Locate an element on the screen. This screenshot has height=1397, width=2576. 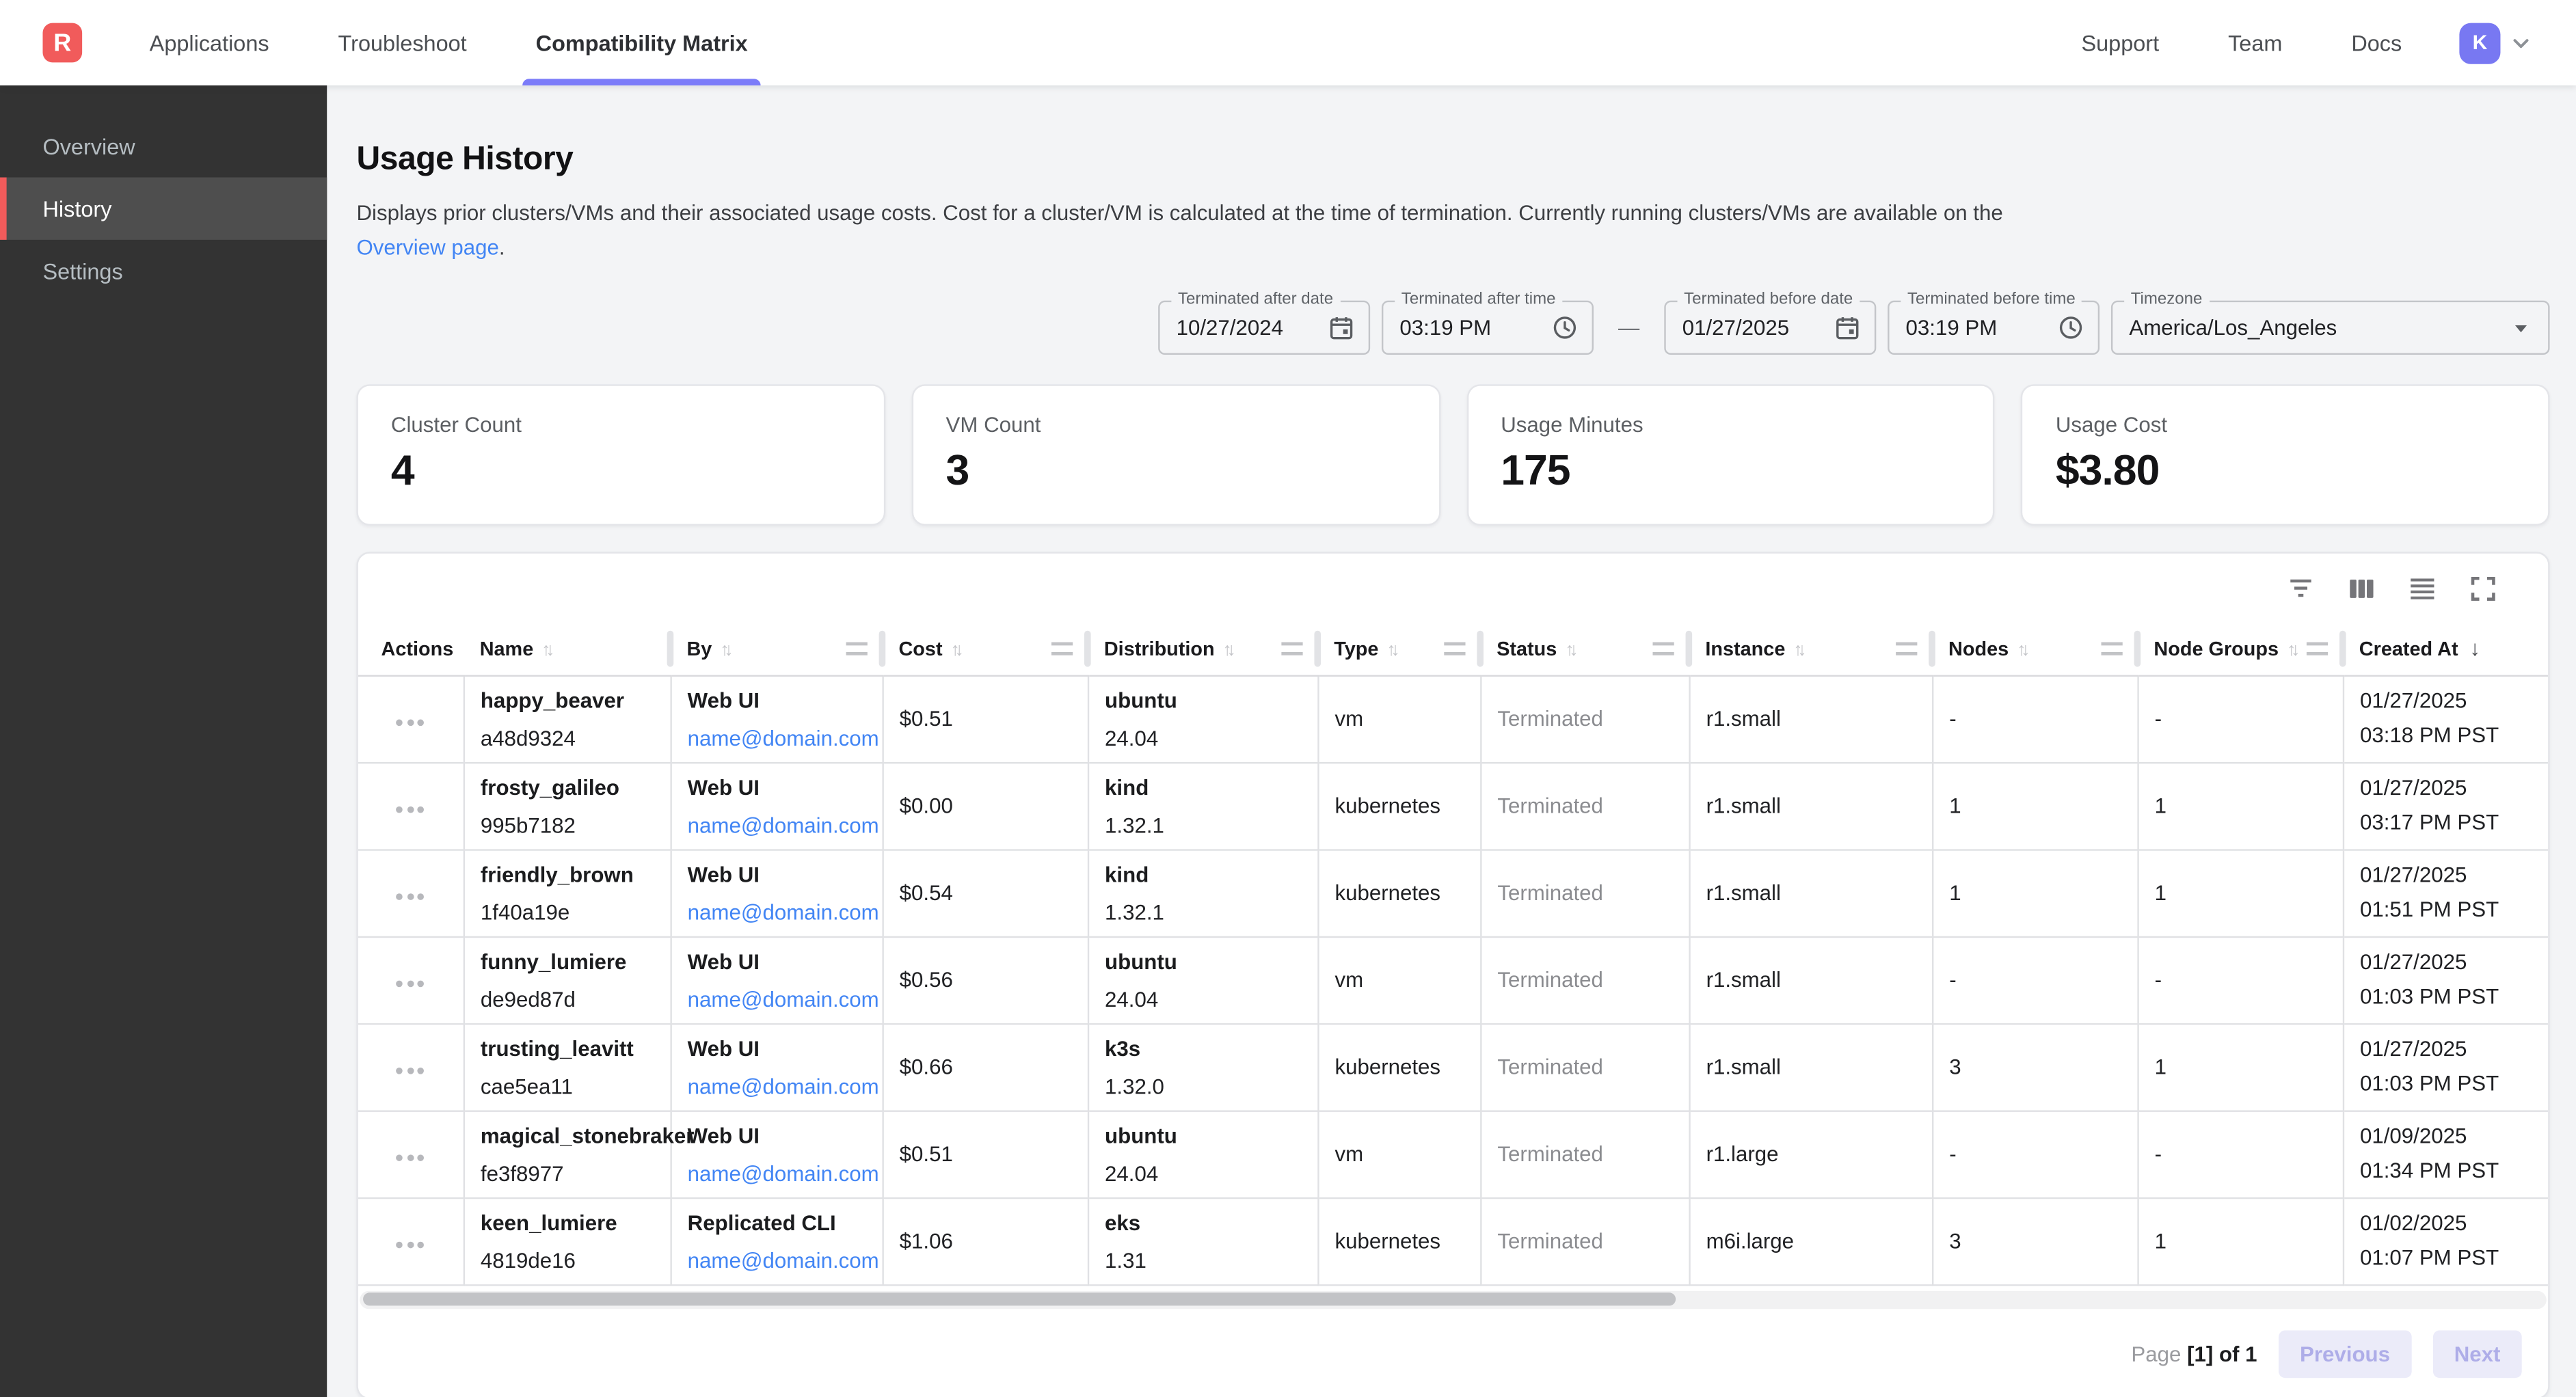
nav-item-applications: Applications is located at coordinates (209, 42).